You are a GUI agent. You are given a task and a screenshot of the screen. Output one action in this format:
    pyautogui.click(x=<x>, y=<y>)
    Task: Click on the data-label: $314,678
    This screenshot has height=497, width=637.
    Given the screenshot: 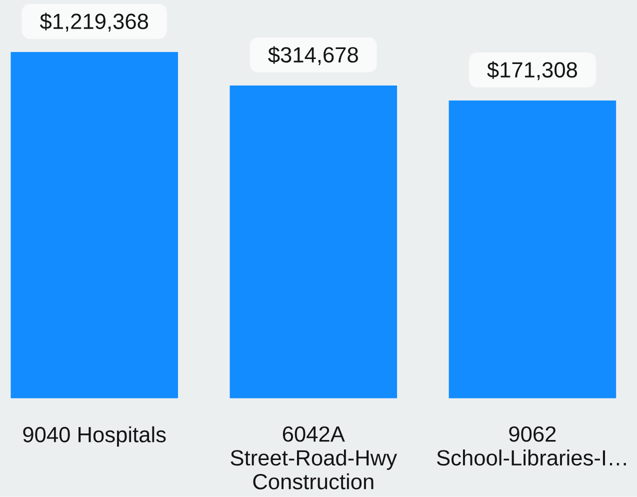 What is the action you would take?
    pyautogui.click(x=313, y=56)
    